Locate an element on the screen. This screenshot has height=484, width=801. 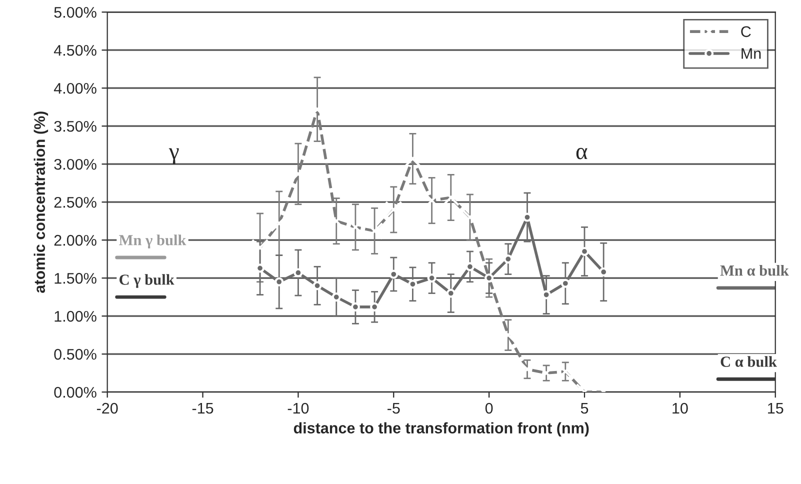
series-label: C α bulk is located at coordinates (748, 361).